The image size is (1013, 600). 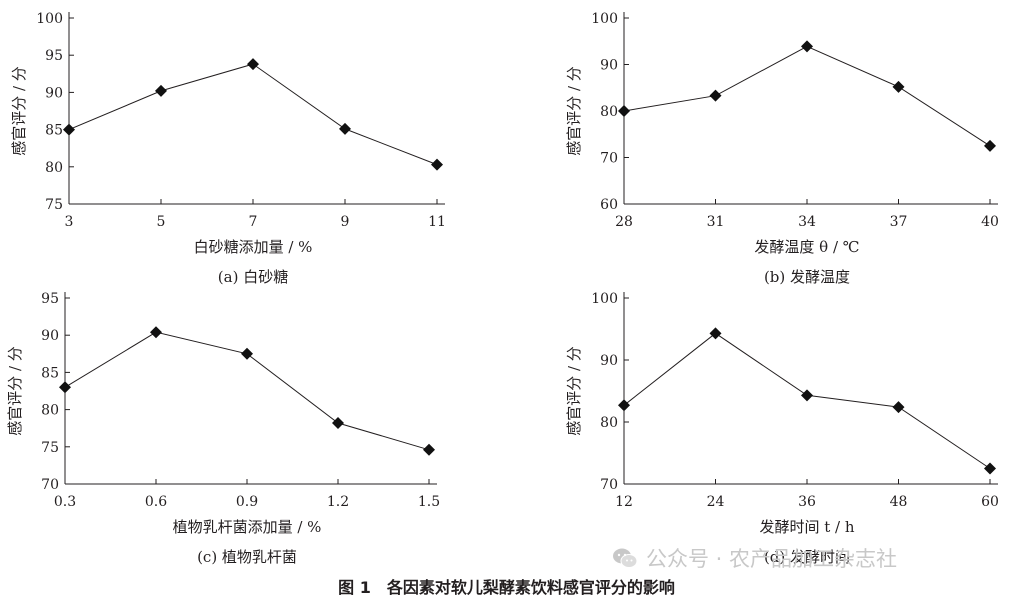 What do you see at coordinates (338, 502) in the screenshot?
I see `chart-c-x-tick-label: 1.2` at bounding box center [338, 502].